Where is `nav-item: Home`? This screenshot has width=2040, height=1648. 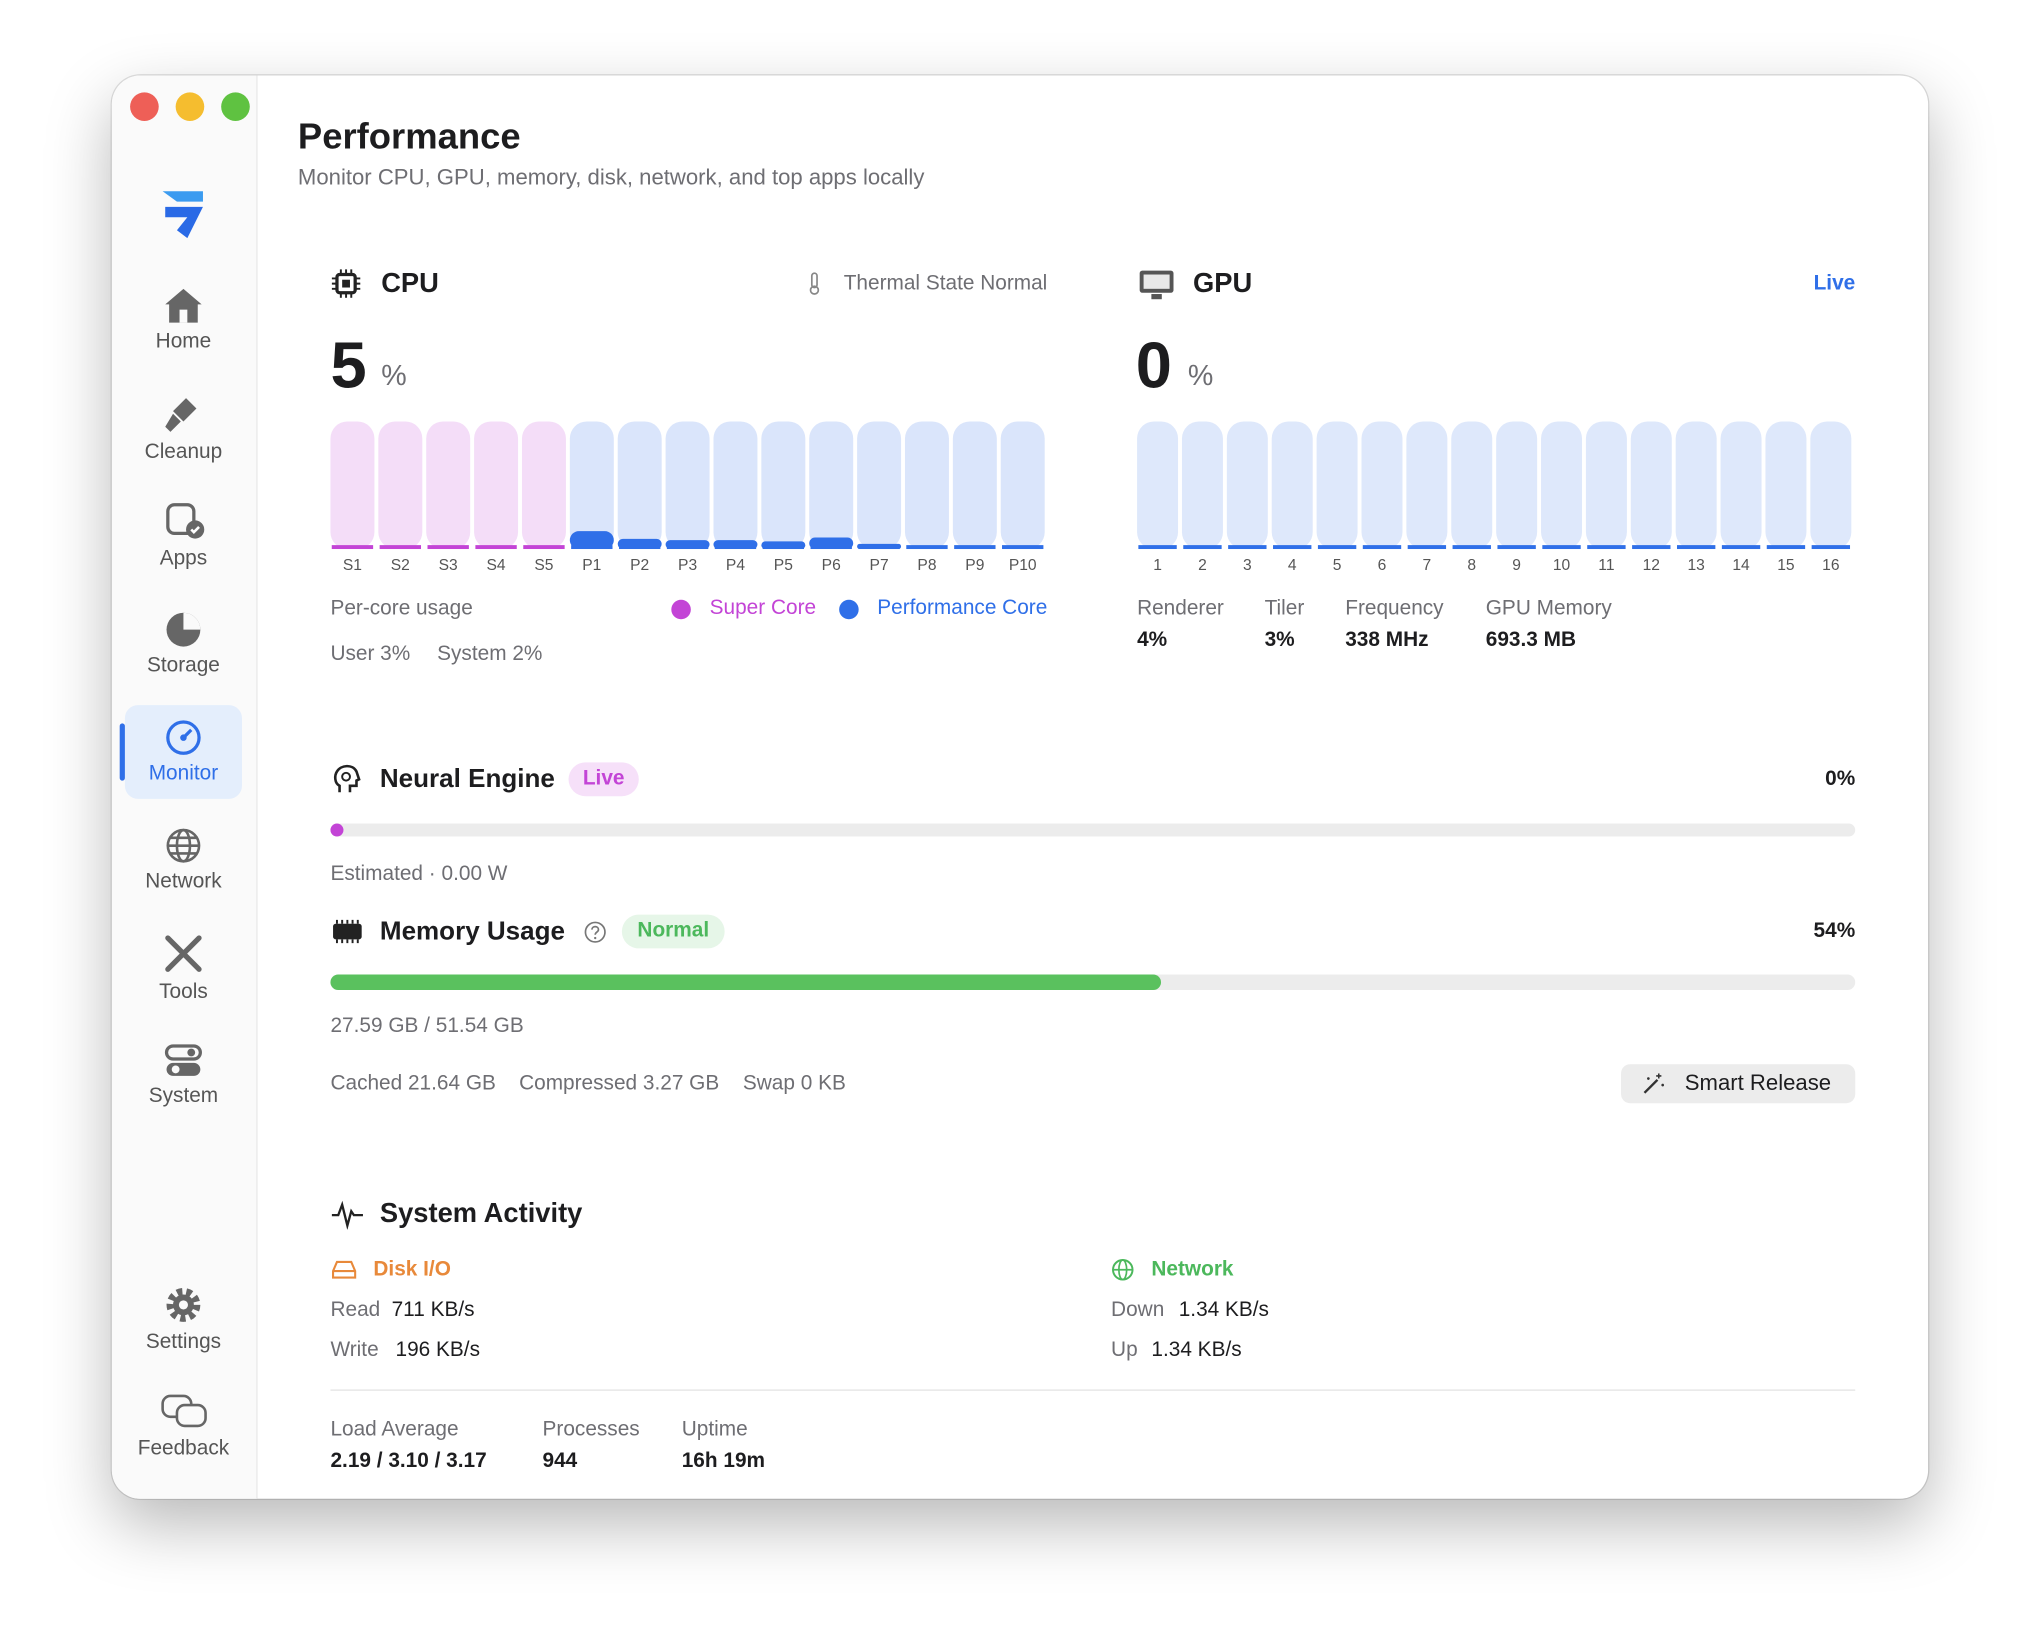 nav-item: Home is located at coordinates (183, 341).